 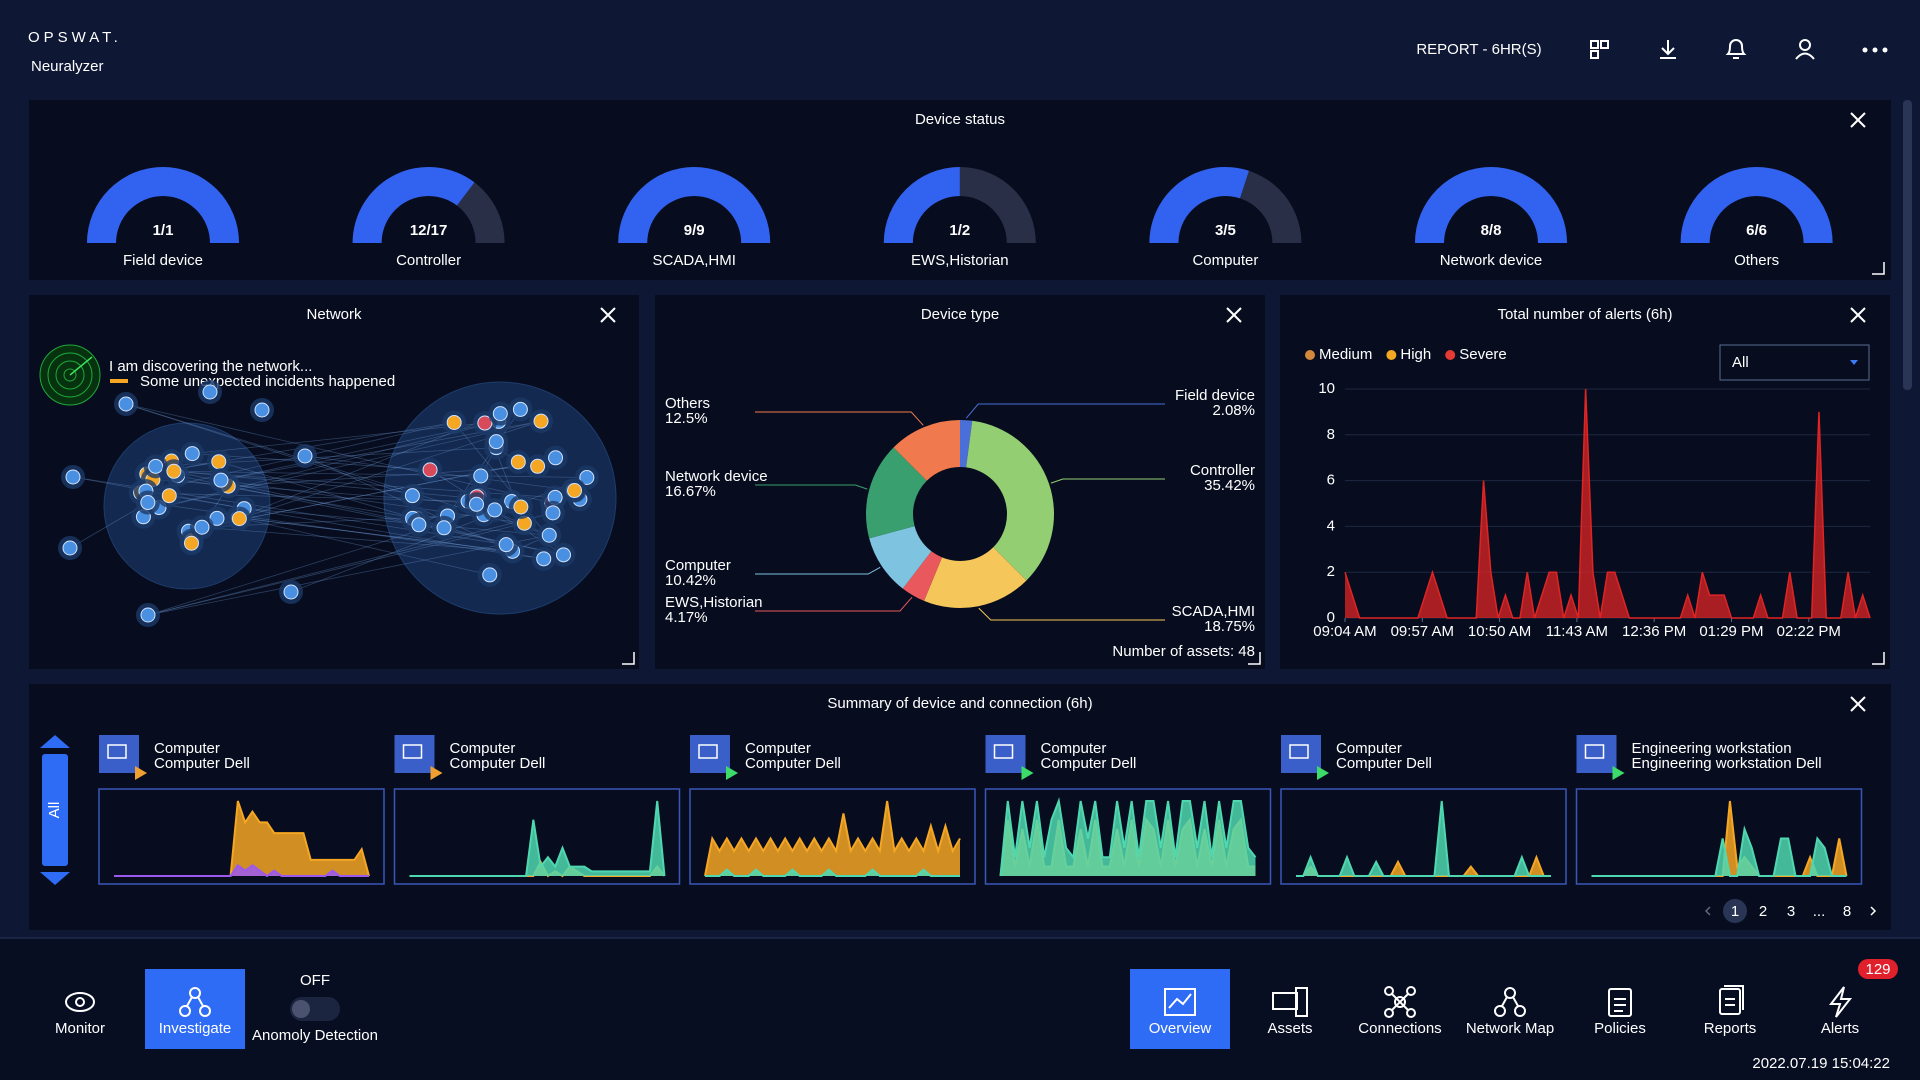 I want to click on scrollbar, so click(x=1907, y=245).